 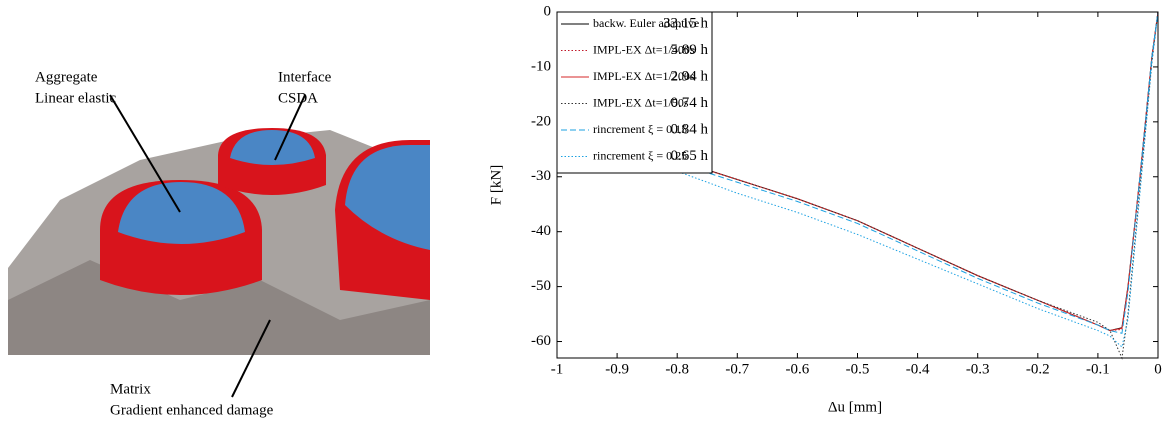 I want to click on label: Matrix, so click(x=130, y=389).